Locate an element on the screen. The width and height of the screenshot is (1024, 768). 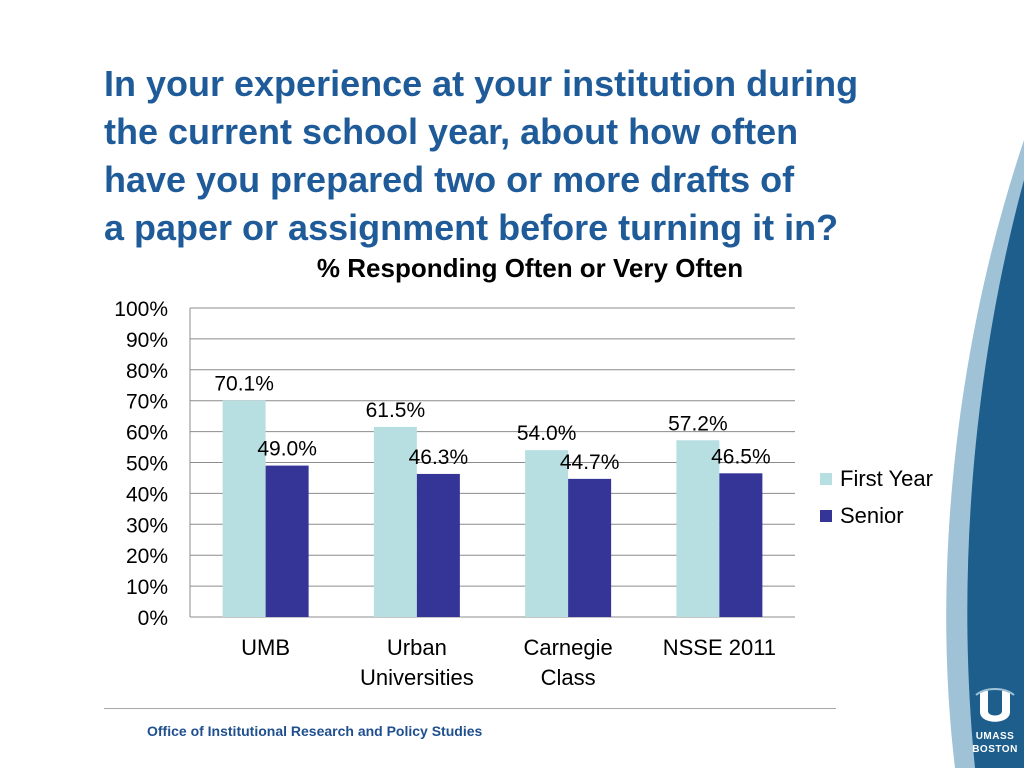
data-label-first-year: 57.2% is located at coordinates (698, 423).